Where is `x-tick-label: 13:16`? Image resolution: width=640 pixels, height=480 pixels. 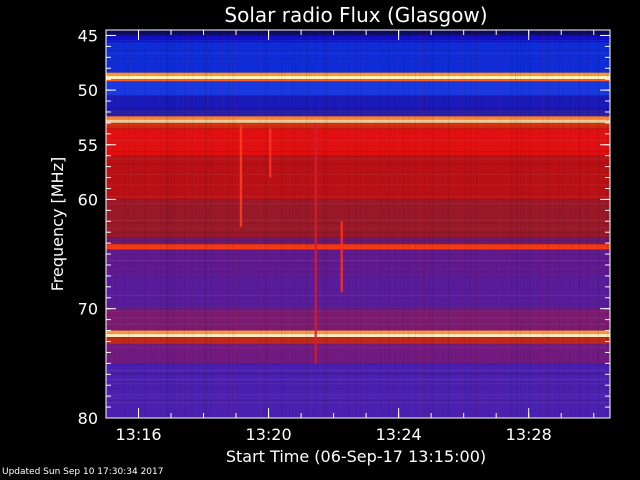
x-tick-label: 13:16 is located at coordinates (138, 434).